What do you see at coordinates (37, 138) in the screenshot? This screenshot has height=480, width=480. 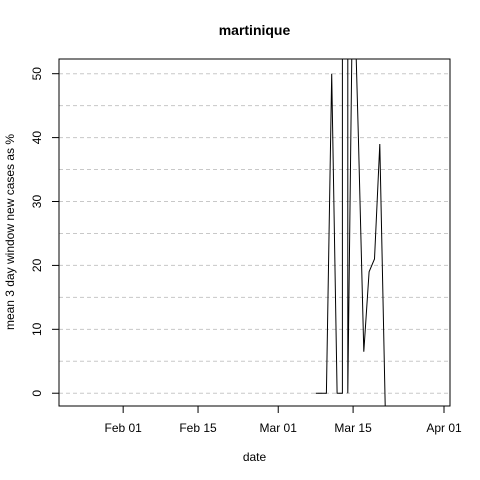 I see `y-tick-label: 40` at bounding box center [37, 138].